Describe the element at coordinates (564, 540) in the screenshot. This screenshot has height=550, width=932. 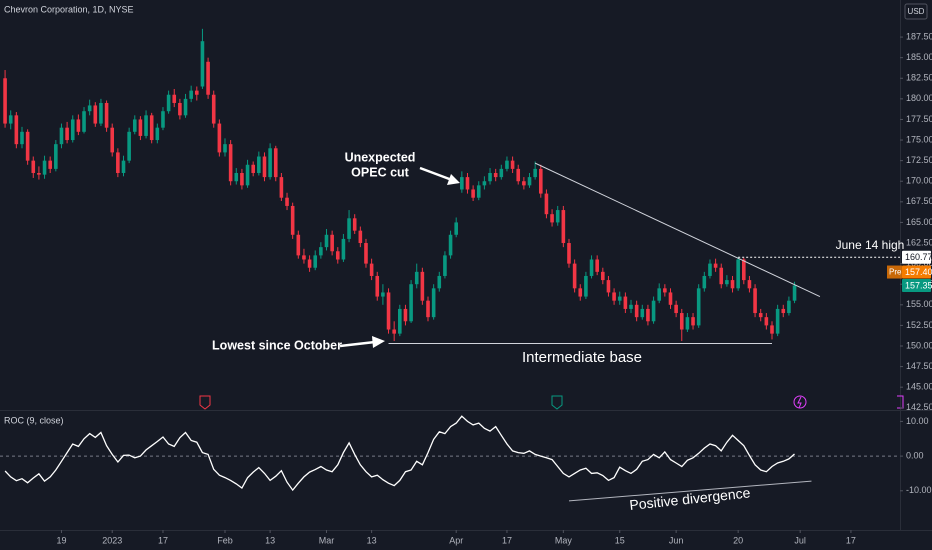
I see `x-tick-label: May` at that location.